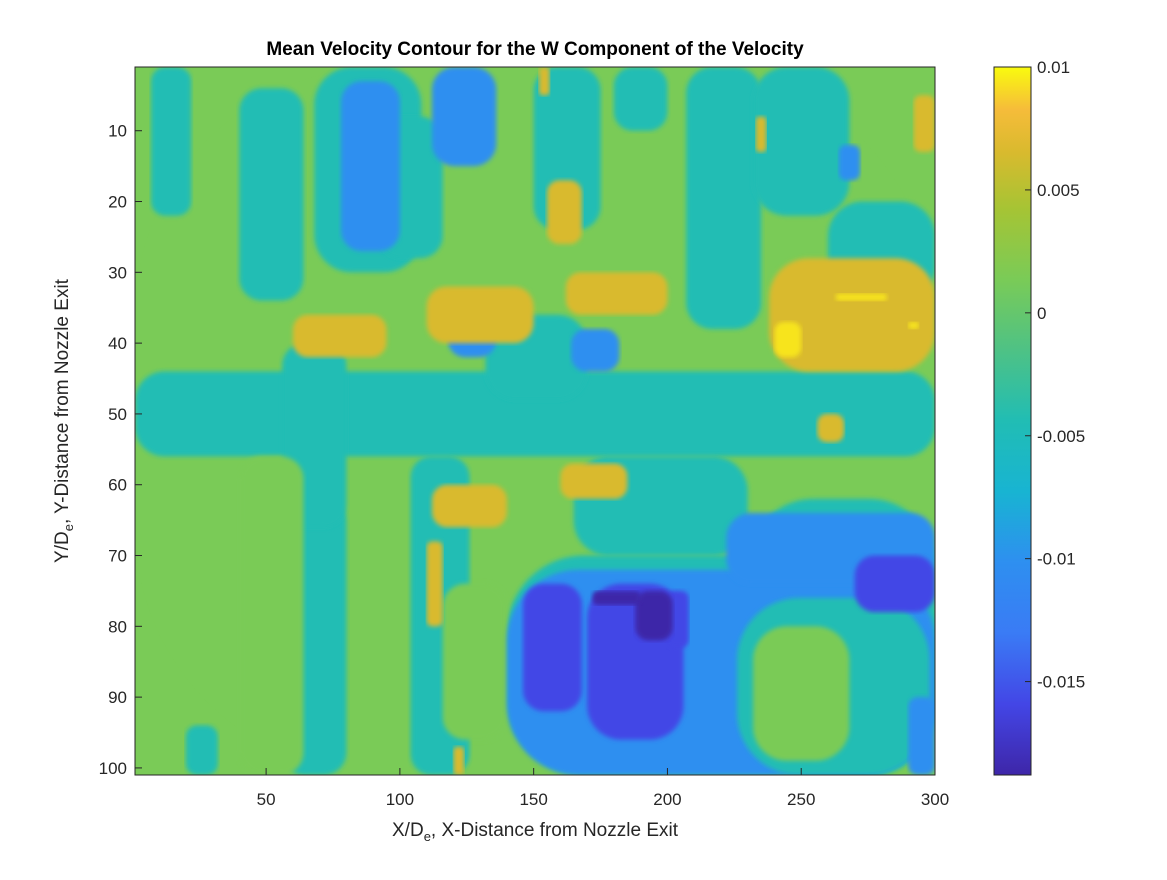 The height and width of the screenshot is (880, 1167). Describe the element at coordinates (1041, 313) in the screenshot. I see `colorbar-tick-label: 0` at that location.